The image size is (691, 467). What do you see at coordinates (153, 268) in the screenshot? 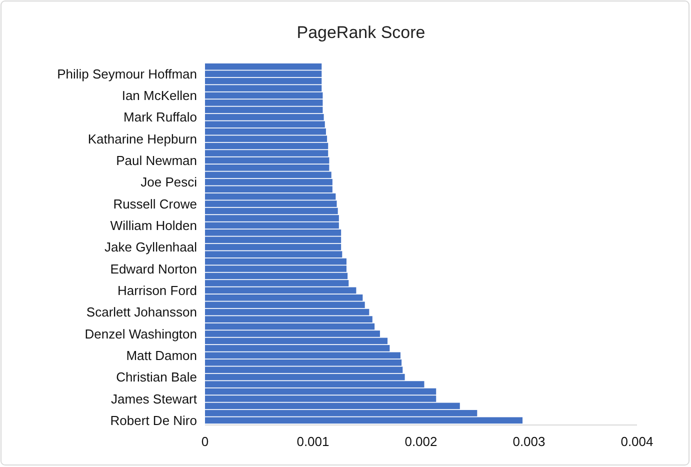
I see `y-tick-label: Edward Norton` at bounding box center [153, 268].